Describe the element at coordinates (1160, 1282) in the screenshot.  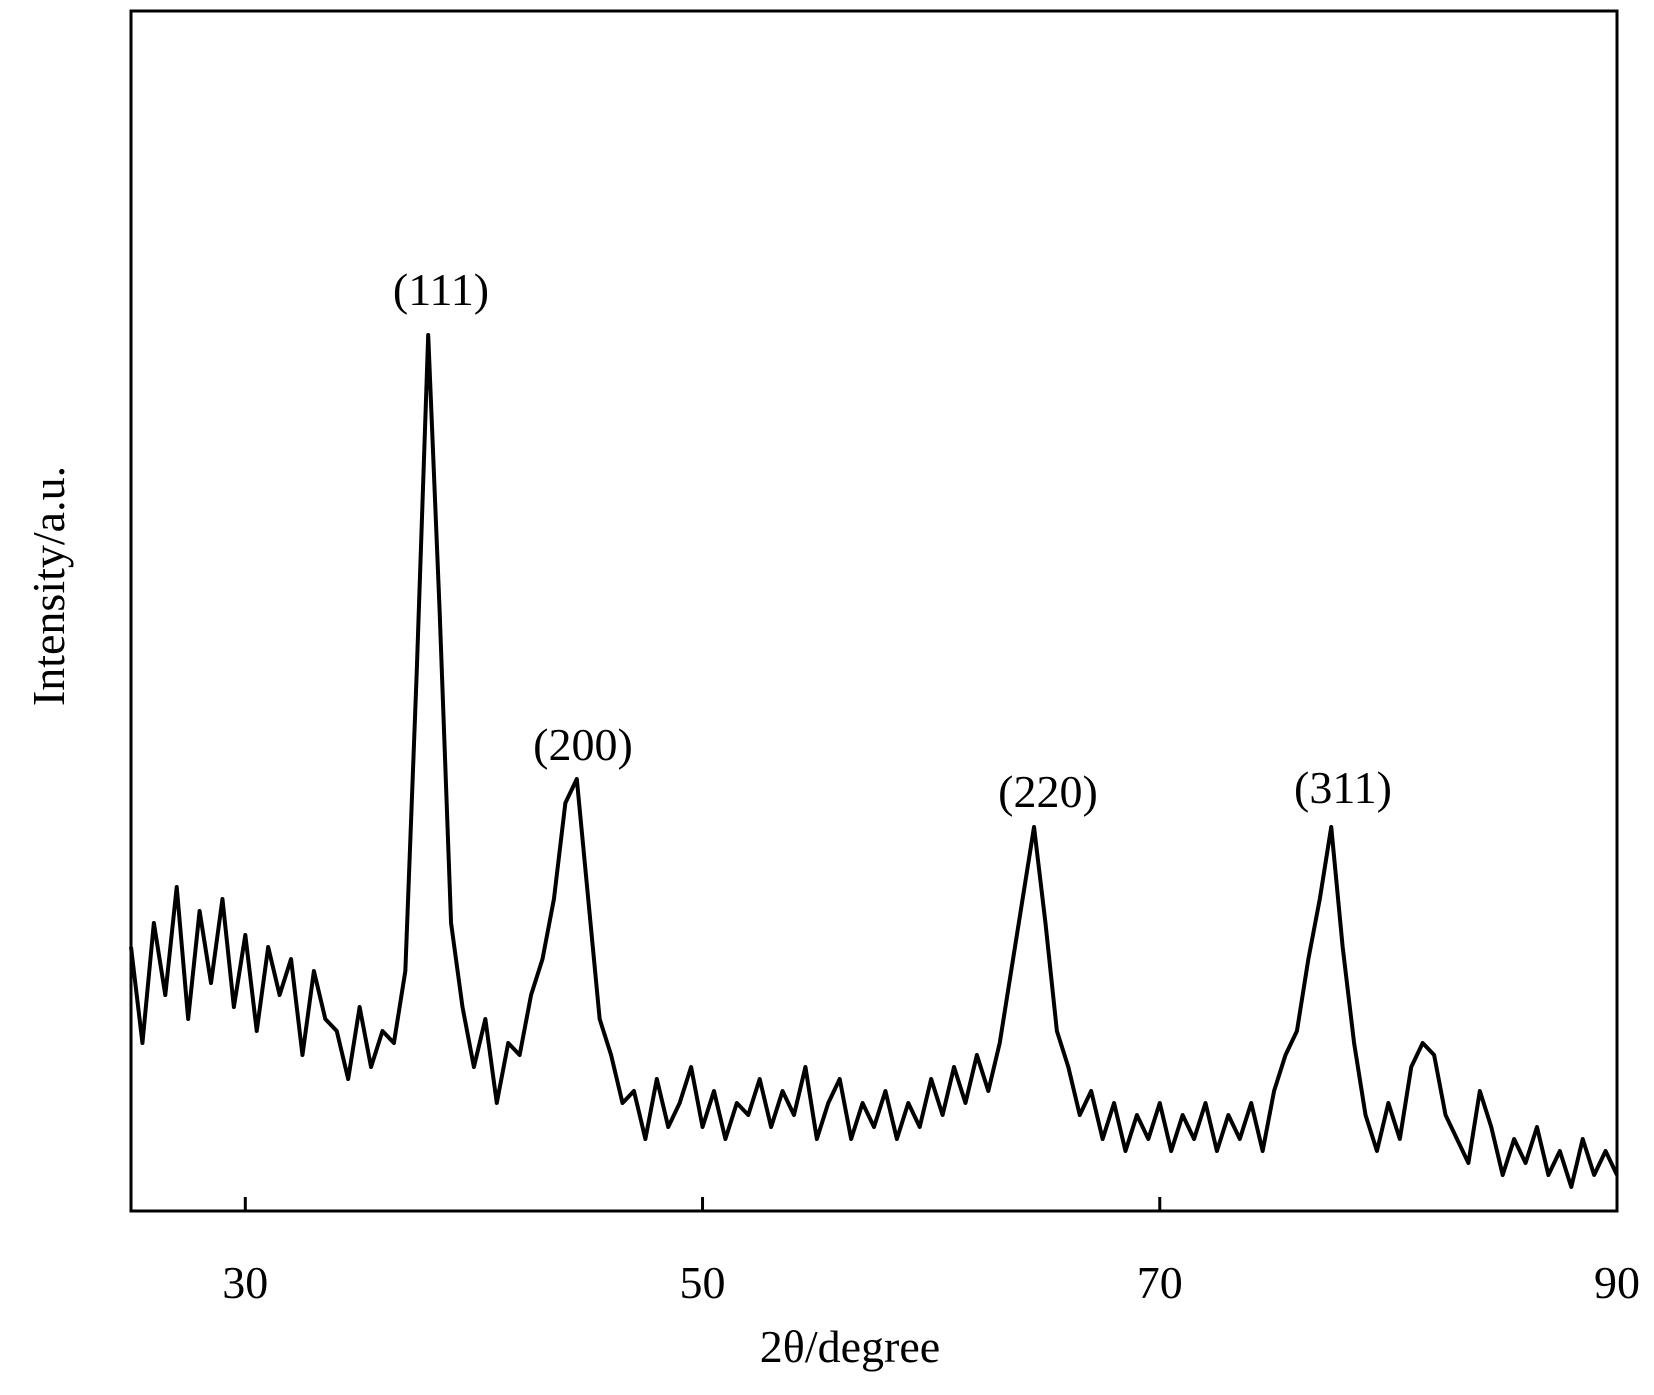
I see `x-tick-label: 70` at that location.